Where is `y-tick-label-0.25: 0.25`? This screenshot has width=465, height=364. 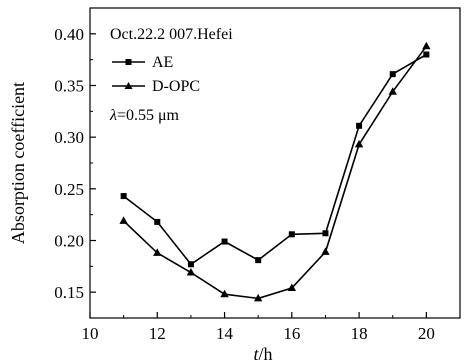
y-tick-label-0.25: 0.25 is located at coordinates (69, 189).